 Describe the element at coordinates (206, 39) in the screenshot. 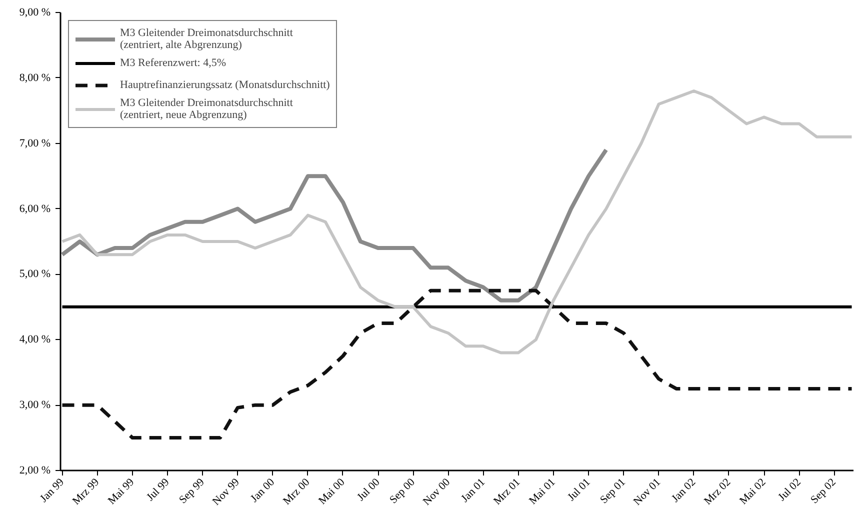

I see `legend-label: M3 Gleitender Dreimonatsdurchschnitt (zentriert, alte Abgrenzung)` at that location.